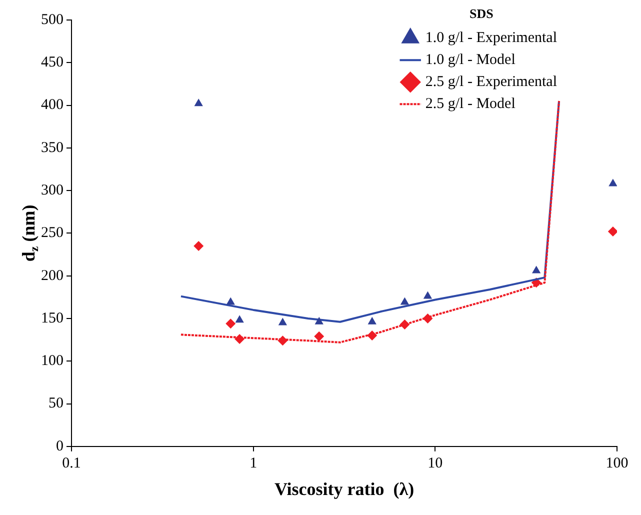 This screenshot has width=641, height=515. What do you see at coordinates (52, 233) in the screenshot?
I see `y-tick-label: 250` at bounding box center [52, 233].